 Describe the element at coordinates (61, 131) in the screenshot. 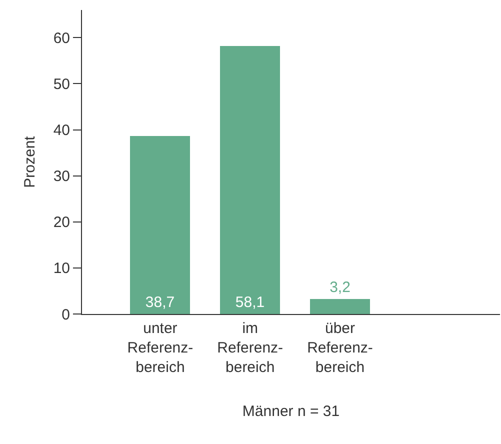

I see `y-tick-label: 40` at that location.